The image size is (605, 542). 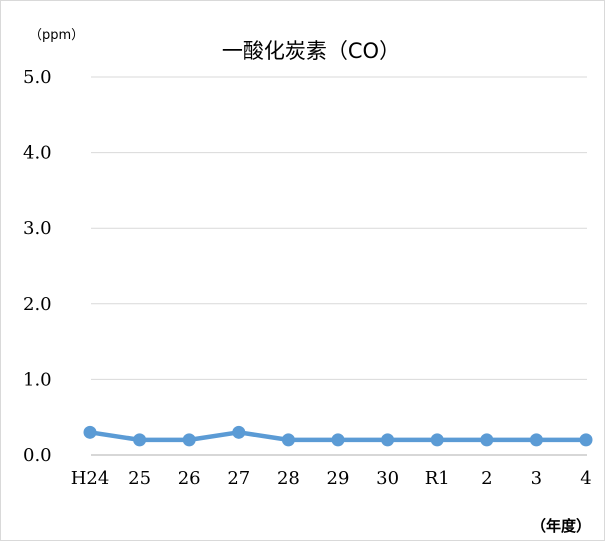 What do you see at coordinates (189, 478) in the screenshot?
I see `x-tick-label: 26` at bounding box center [189, 478].